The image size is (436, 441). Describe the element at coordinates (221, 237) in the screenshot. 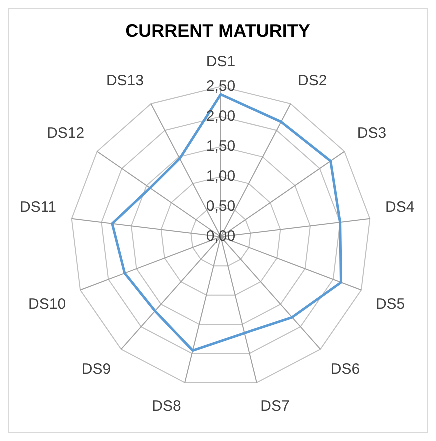

I see `y-tick-label: 0,00` at that location.